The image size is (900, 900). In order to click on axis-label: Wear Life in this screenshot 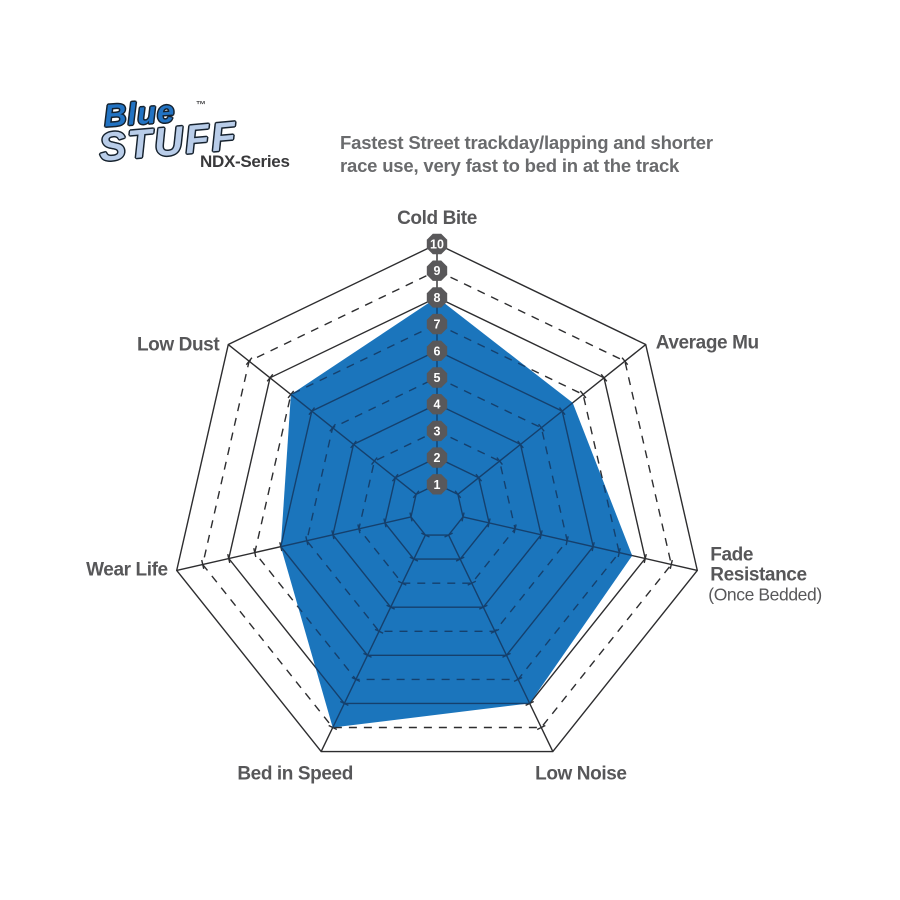, I will do `click(127, 569)`.